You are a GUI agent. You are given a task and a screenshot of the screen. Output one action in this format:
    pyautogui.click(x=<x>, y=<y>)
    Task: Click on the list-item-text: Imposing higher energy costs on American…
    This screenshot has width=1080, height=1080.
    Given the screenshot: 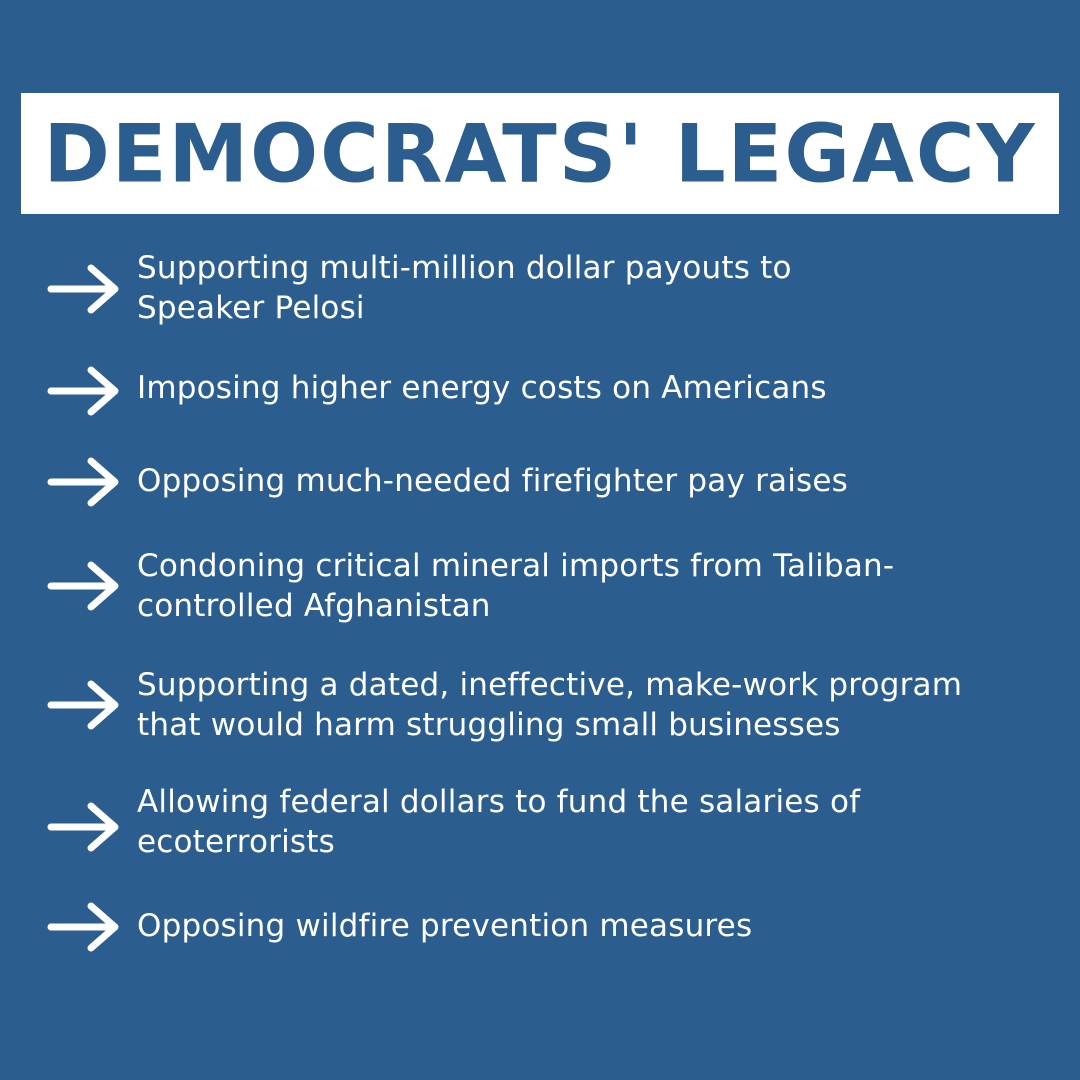 What is the action you would take?
    pyautogui.click(x=482, y=388)
    